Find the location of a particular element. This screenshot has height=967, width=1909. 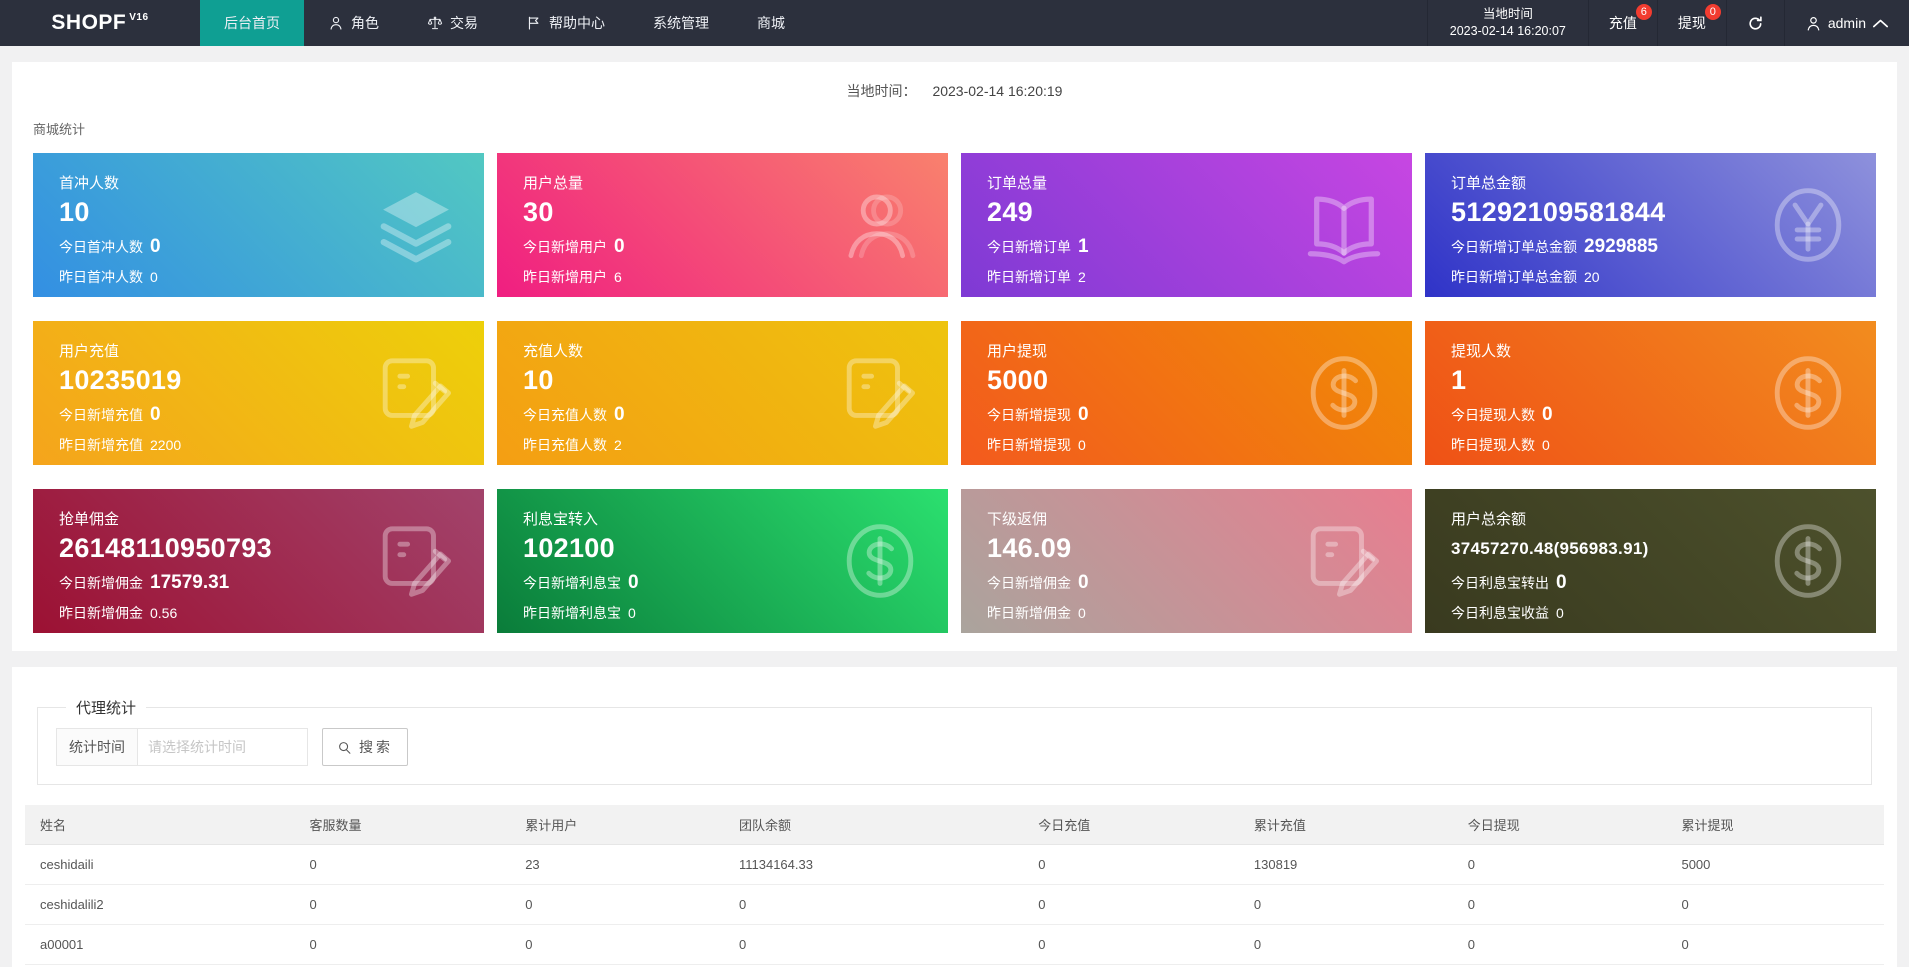

nav-tab-label: 后台首页 is located at coordinates (252, 23).